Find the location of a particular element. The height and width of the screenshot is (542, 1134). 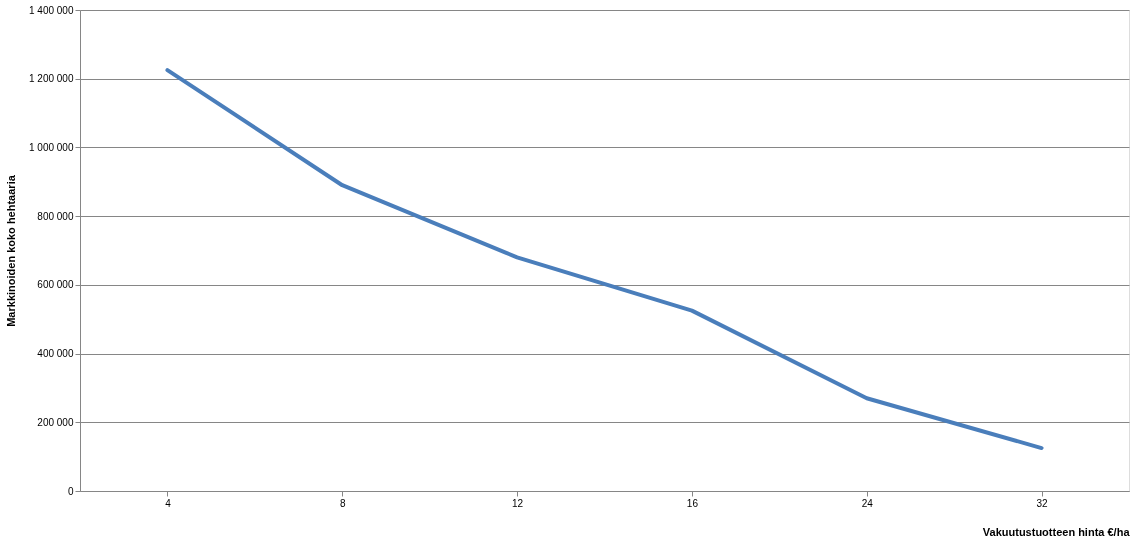

x-tick-label: 32 is located at coordinates (1042, 503).